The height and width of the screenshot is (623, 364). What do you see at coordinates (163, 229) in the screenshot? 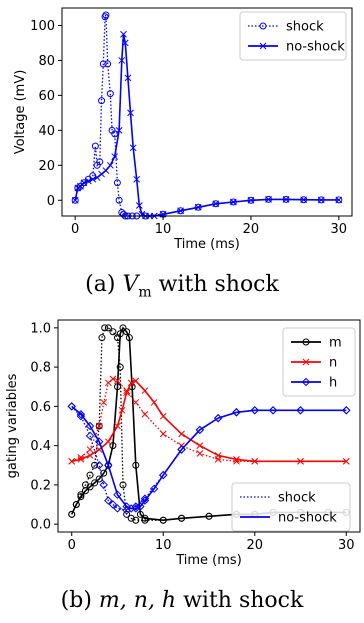
I see `x-tick-label: 10` at bounding box center [163, 229].